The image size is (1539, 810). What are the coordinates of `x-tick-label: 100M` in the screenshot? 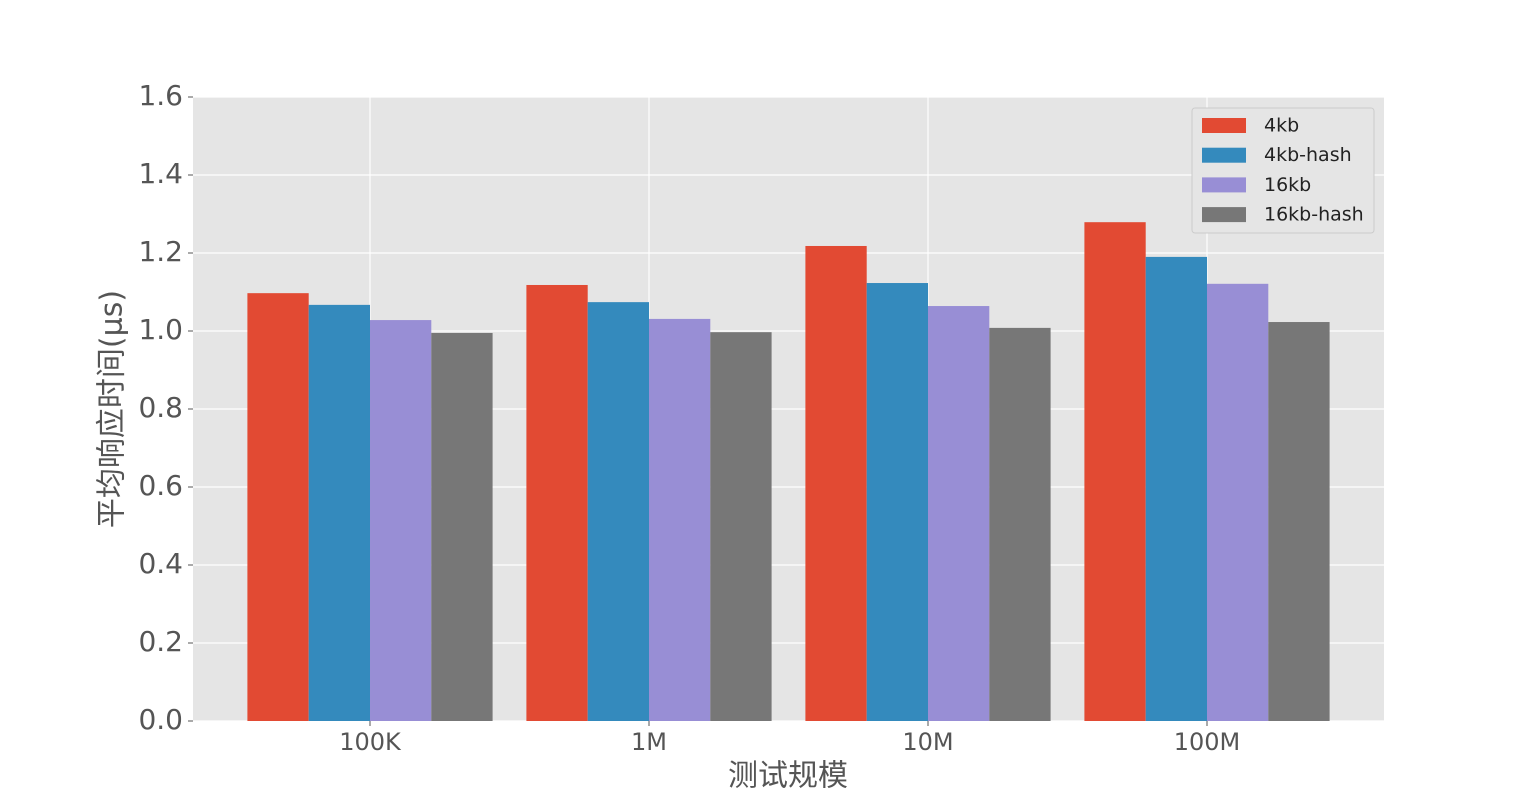 It's located at (1207, 742).